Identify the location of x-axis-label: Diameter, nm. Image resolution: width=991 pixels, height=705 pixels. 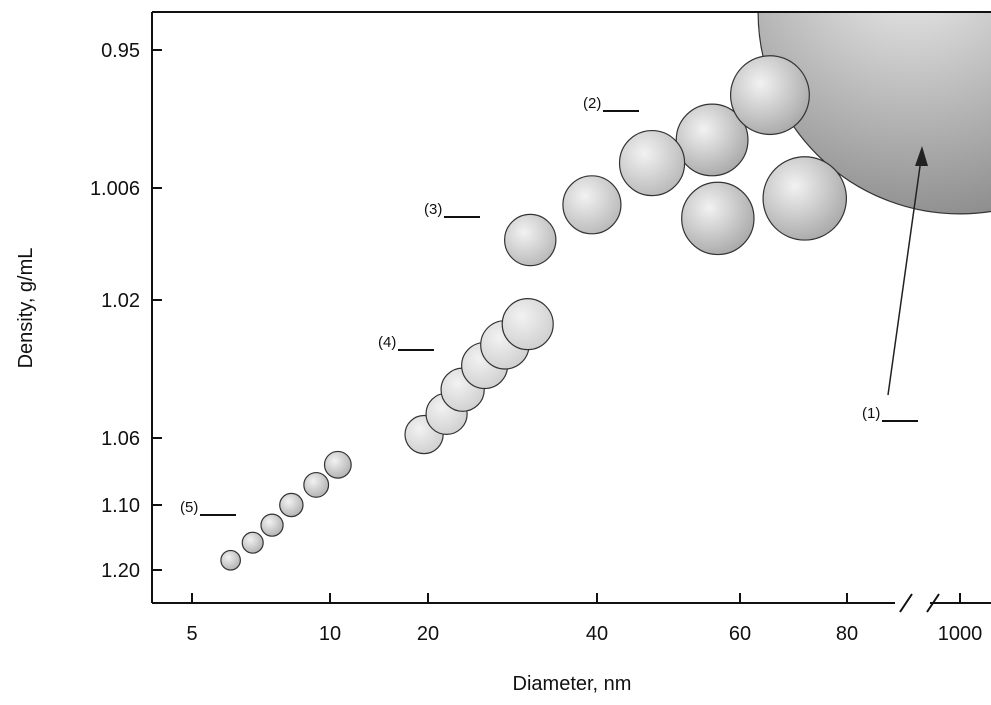
(572, 684).